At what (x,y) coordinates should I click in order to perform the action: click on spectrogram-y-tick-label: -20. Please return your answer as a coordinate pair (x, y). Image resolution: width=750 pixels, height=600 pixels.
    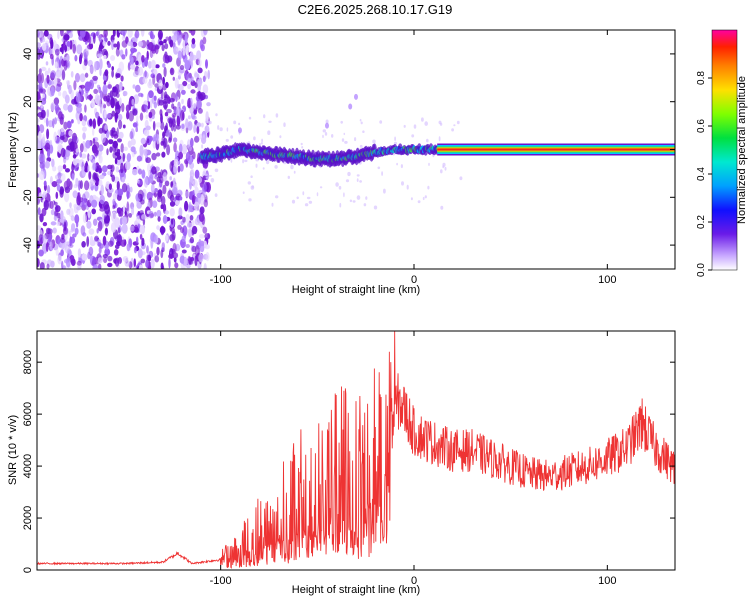
    Looking at the image, I should click on (28, 197).